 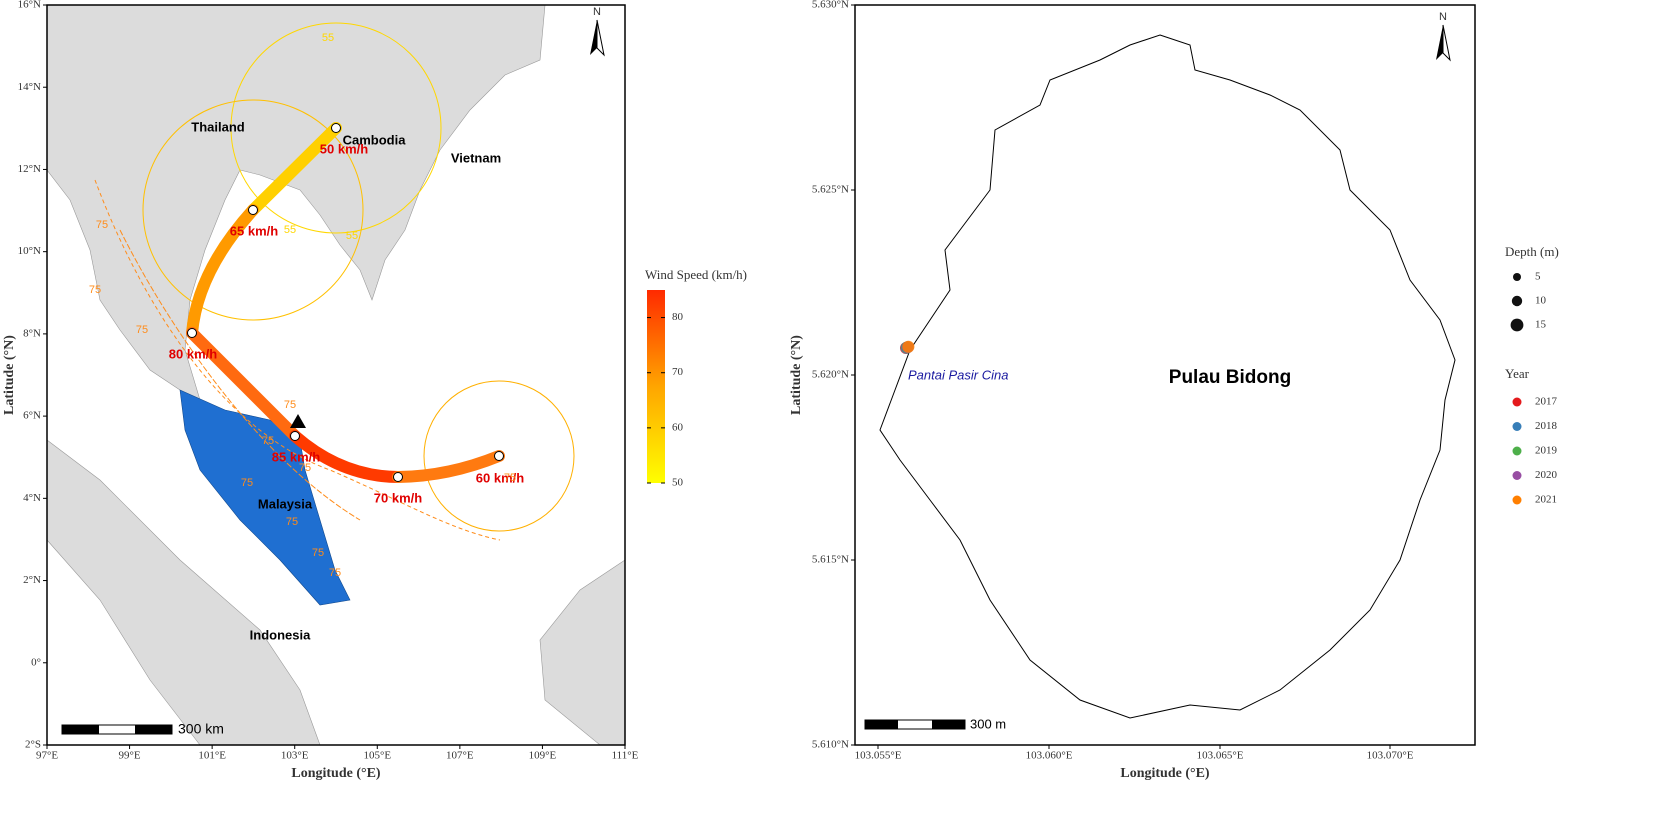 I want to click on legend-label: 2020, so click(x=1546, y=475).